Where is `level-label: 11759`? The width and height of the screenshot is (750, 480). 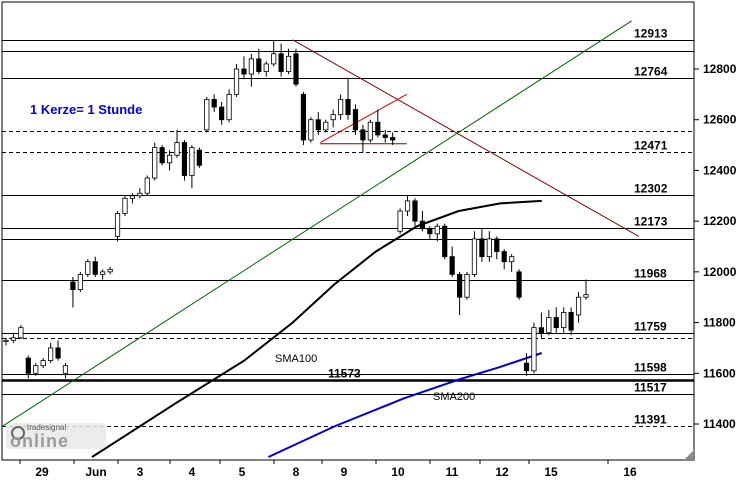 level-label: 11759 is located at coordinates (650, 327).